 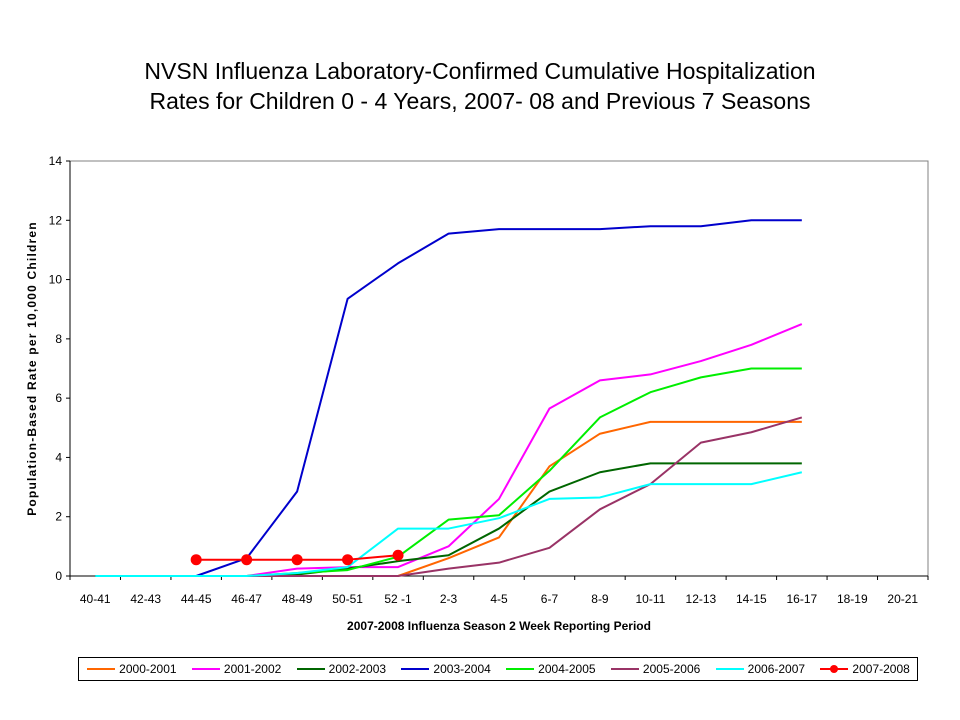 I want to click on legend-item: 2004-2005, so click(x=550, y=669).